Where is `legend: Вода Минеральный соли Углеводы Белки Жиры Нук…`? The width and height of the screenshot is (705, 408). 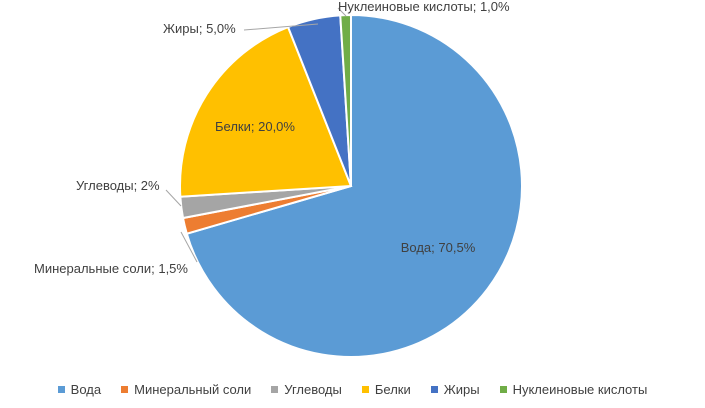 legend: Вода Минеральный соли Углеводы Белки Жиры Нук… is located at coordinates (352, 389).